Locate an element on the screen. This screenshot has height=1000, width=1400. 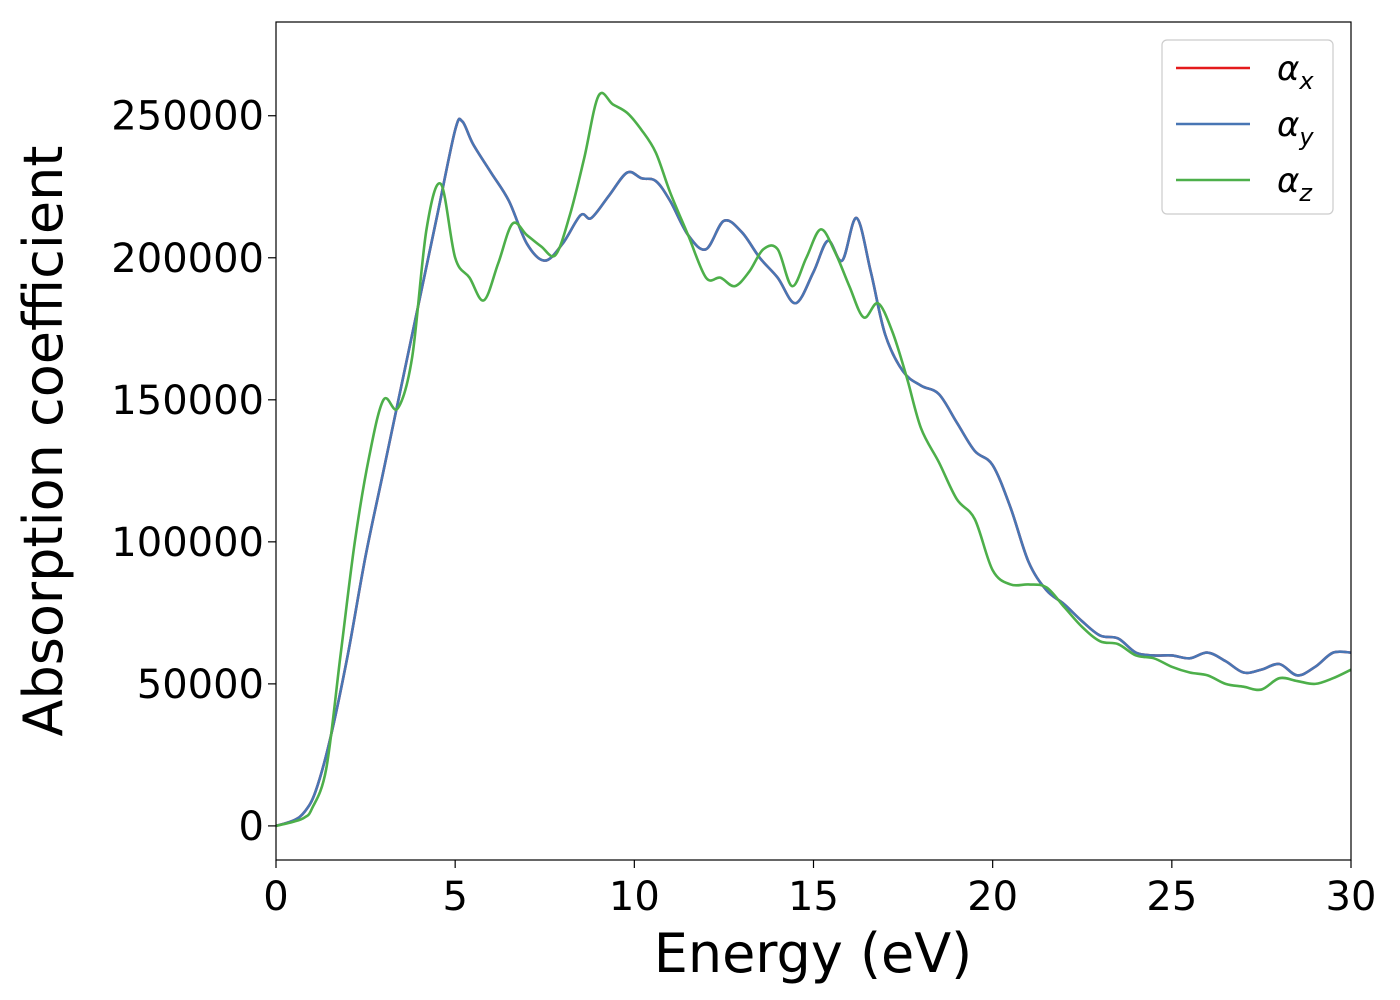
y-tick-label: 0 is located at coordinates (251, 827).